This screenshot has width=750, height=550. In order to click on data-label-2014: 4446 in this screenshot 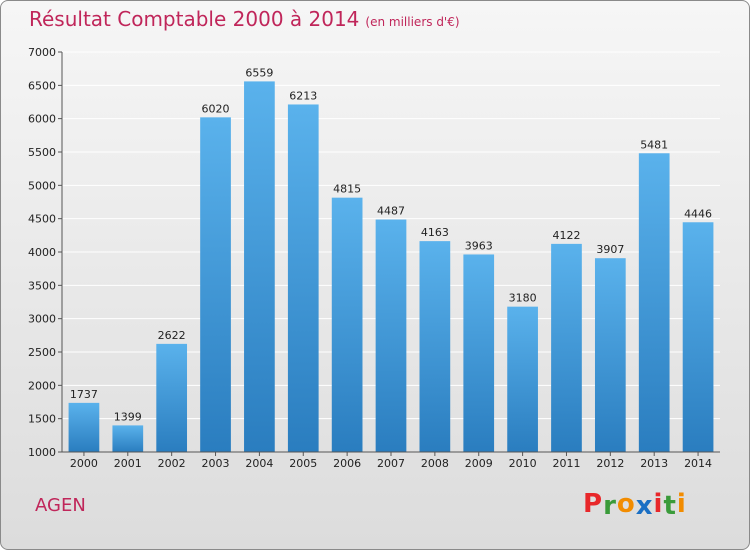, I will do `click(698, 213)`.